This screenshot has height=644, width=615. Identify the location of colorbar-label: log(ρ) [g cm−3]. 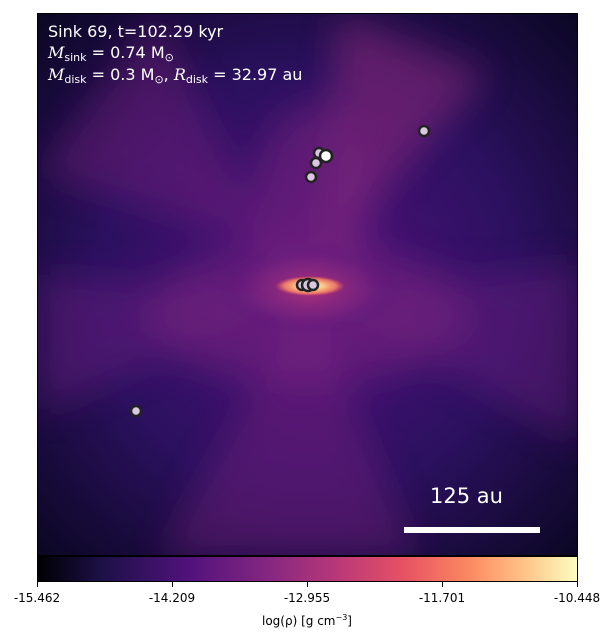
(307, 620).